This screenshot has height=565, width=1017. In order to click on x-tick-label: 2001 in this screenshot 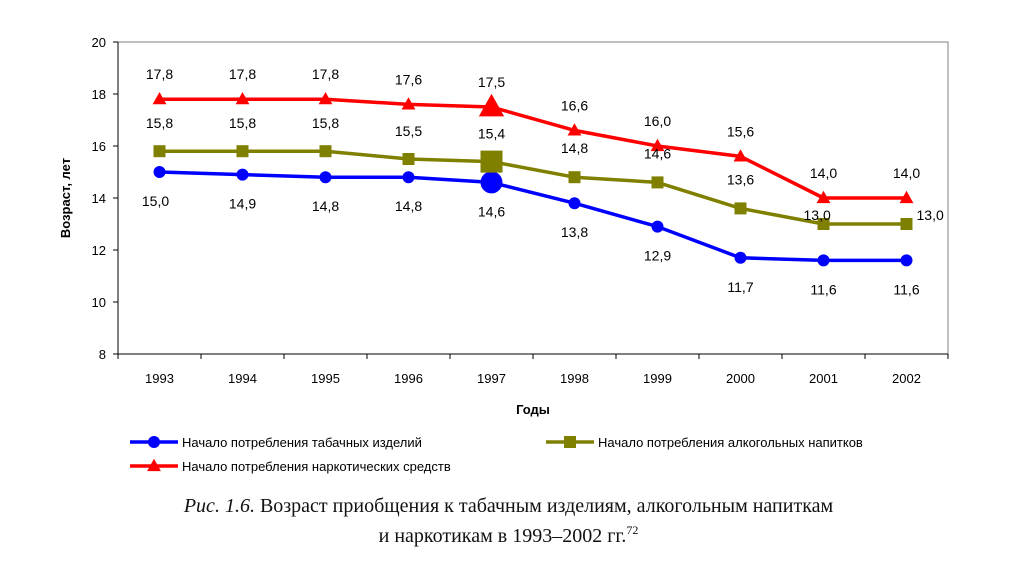, I will do `click(823, 378)`.